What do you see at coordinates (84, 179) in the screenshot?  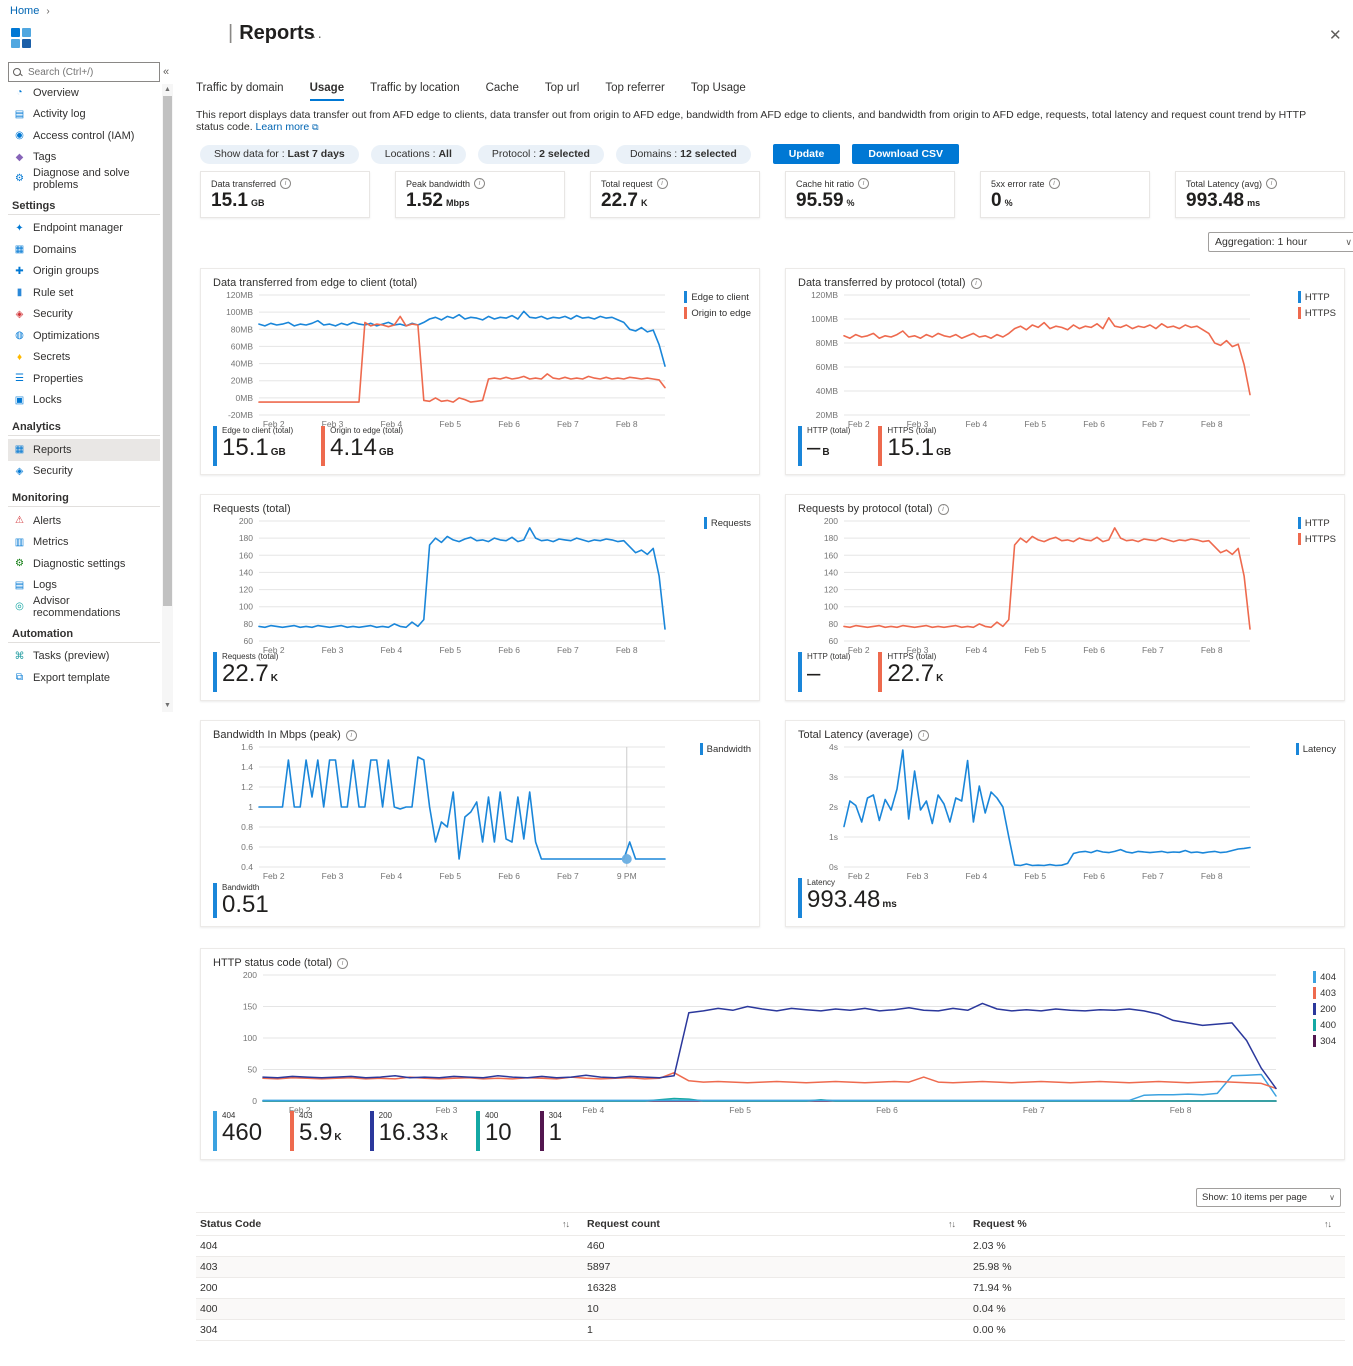 I see `sidebar-item-diagnose-and-solve-problems: ⚙ Diagnose and solve problems` at bounding box center [84, 179].